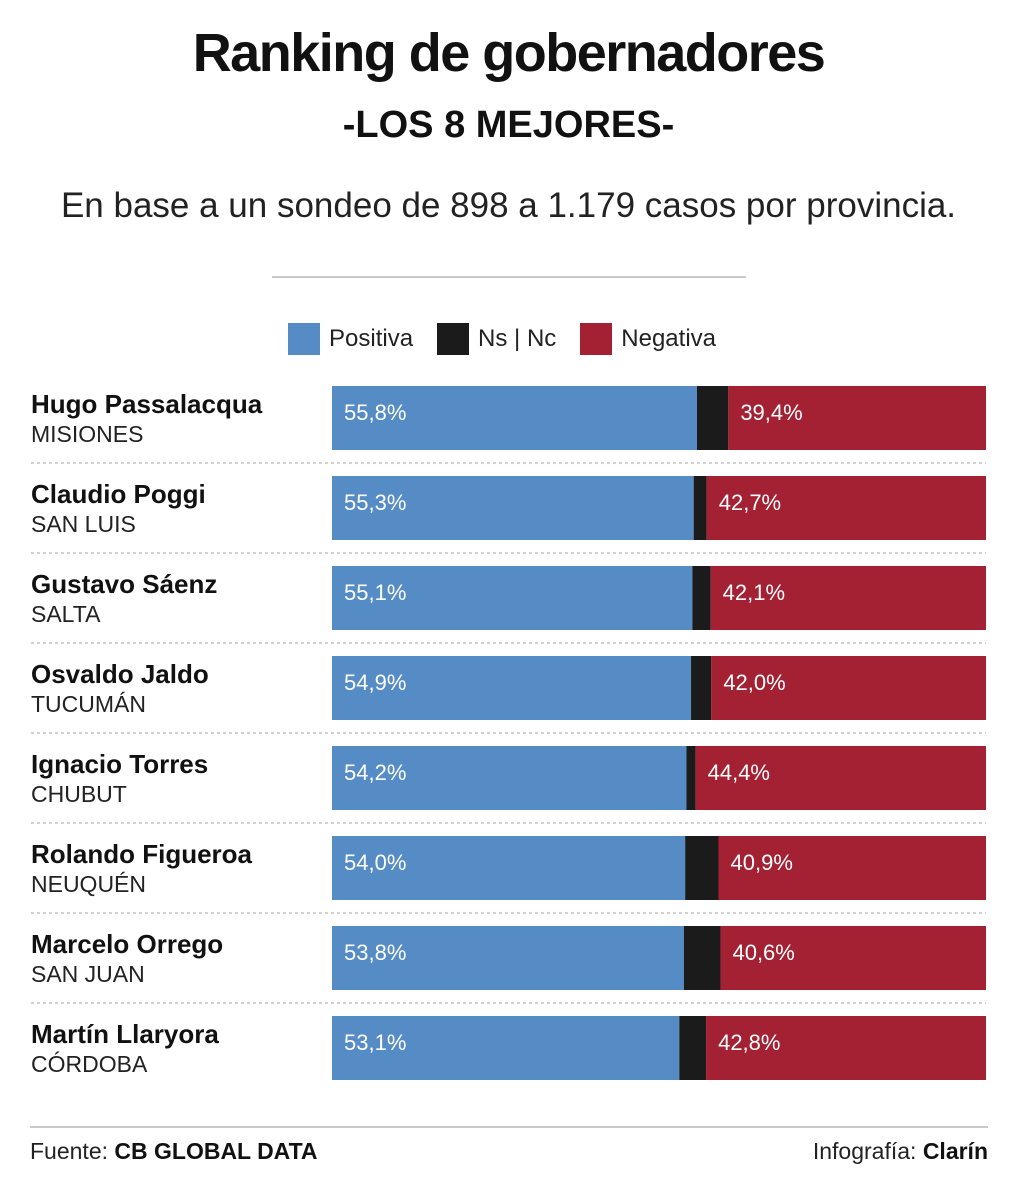  Describe the element at coordinates (375, 592) in the screenshot. I see `value-label-positiva: 55,1%` at that location.